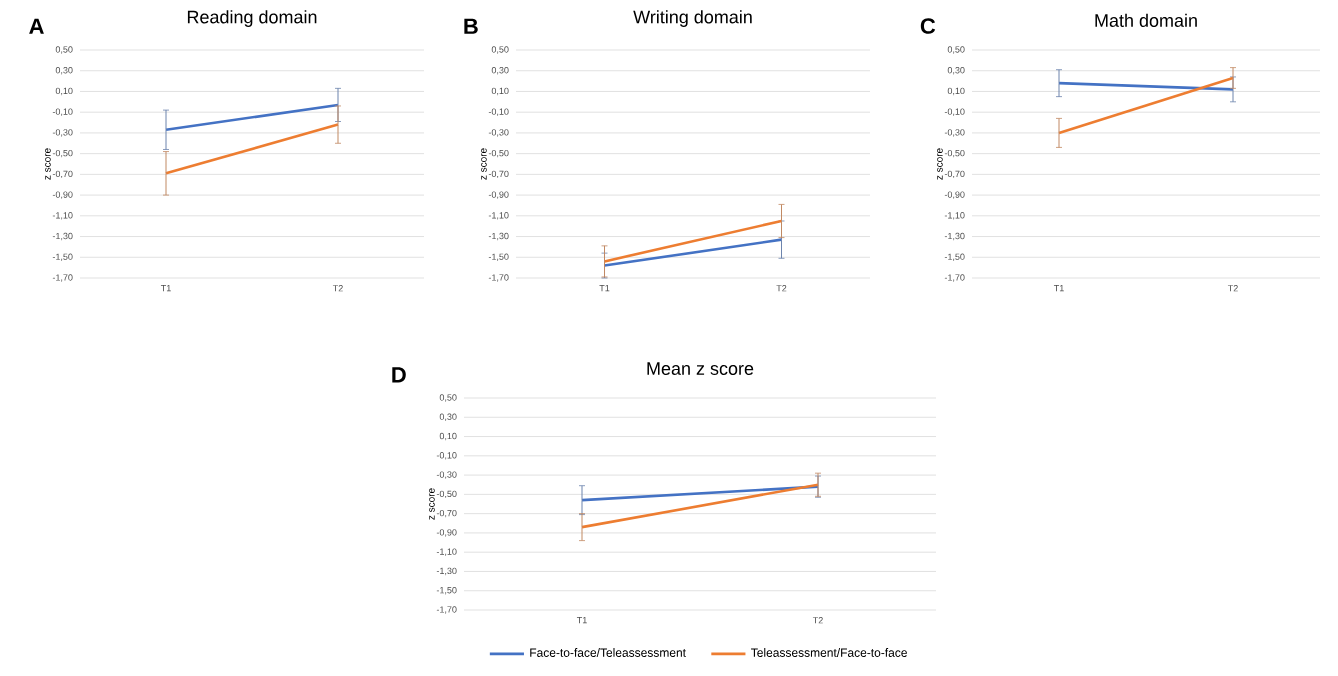 The image size is (1338, 676). What do you see at coordinates (692, 18) in the screenshot?
I see `chart-title: Writing domain` at bounding box center [692, 18].